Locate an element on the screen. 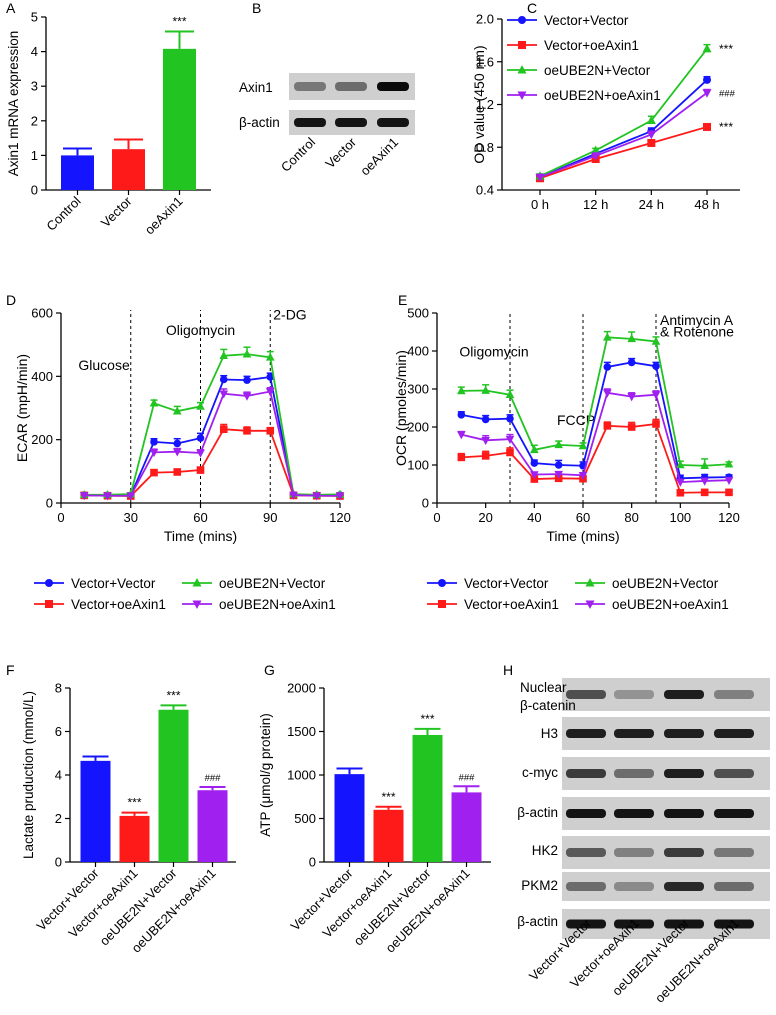 This screenshot has height=1015, width=776. x-tick-label: 30 is located at coordinates (131, 517).